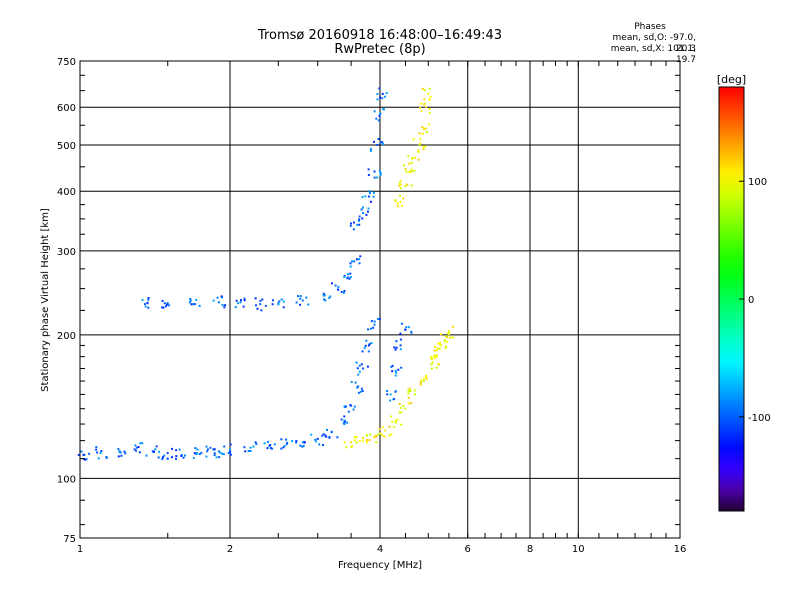  What do you see at coordinates (66, 62) in the screenshot?
I see `y-tick-label: 750` at bounding box center [66, 62].